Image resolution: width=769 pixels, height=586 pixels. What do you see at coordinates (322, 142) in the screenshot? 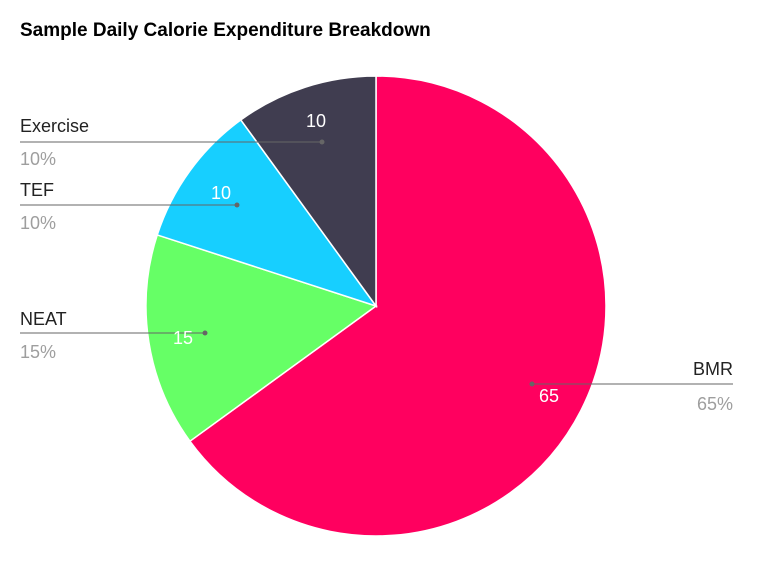
I see `leader-dot-exercise` at bounding box center [322, 142].